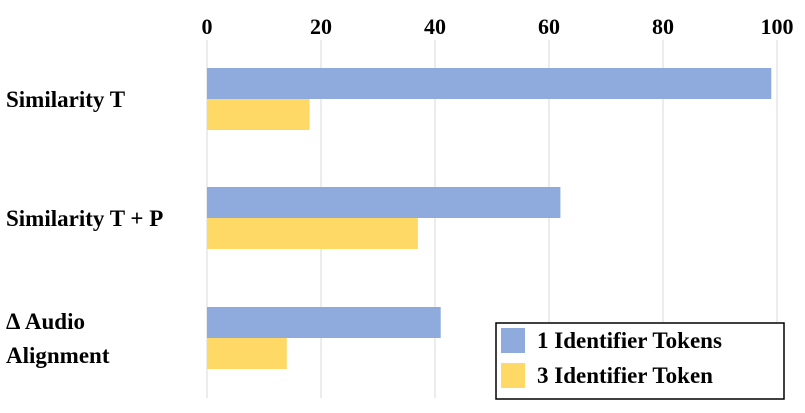  What do you see at coordinates (625, 375) in the screenshot?
I see `legend-label: 3 Identifier Token` at bounding box center [625, 375].